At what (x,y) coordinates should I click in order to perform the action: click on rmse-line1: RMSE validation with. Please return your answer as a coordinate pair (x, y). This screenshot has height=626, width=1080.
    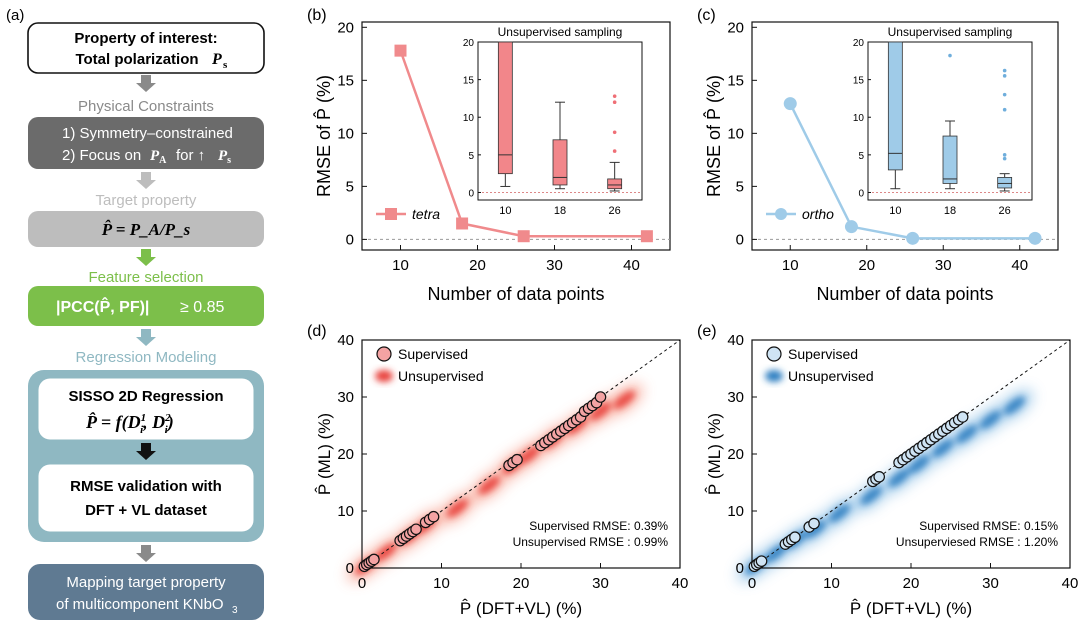
    Looking at the image, I should click on (146, 486).